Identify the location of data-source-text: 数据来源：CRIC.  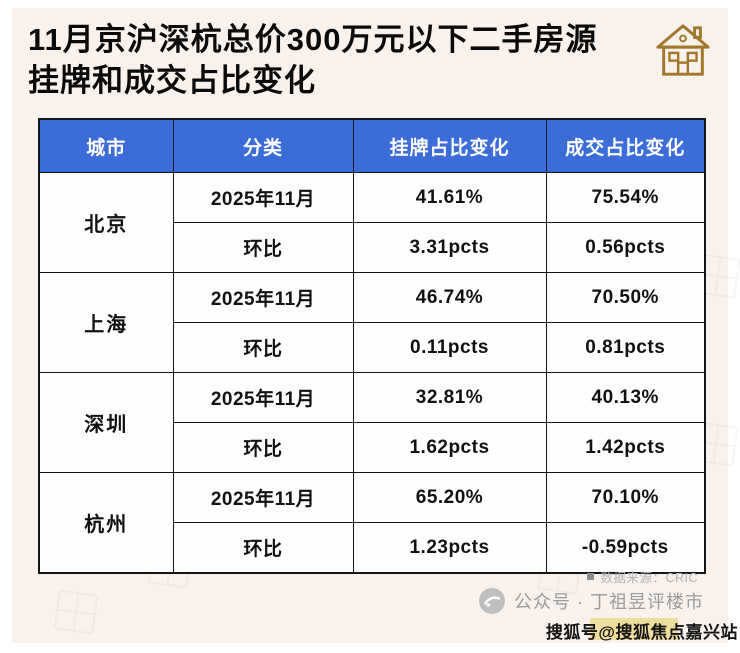
(649, 578).